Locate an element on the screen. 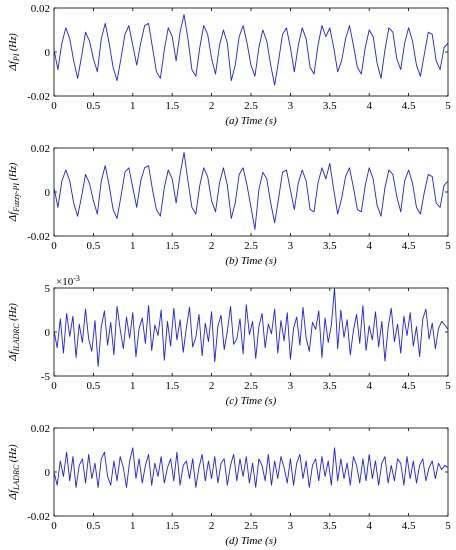 The width and height of the screenshot is (456, 550). y-label-subscript: LADRC is located at coordinates (16, 477).